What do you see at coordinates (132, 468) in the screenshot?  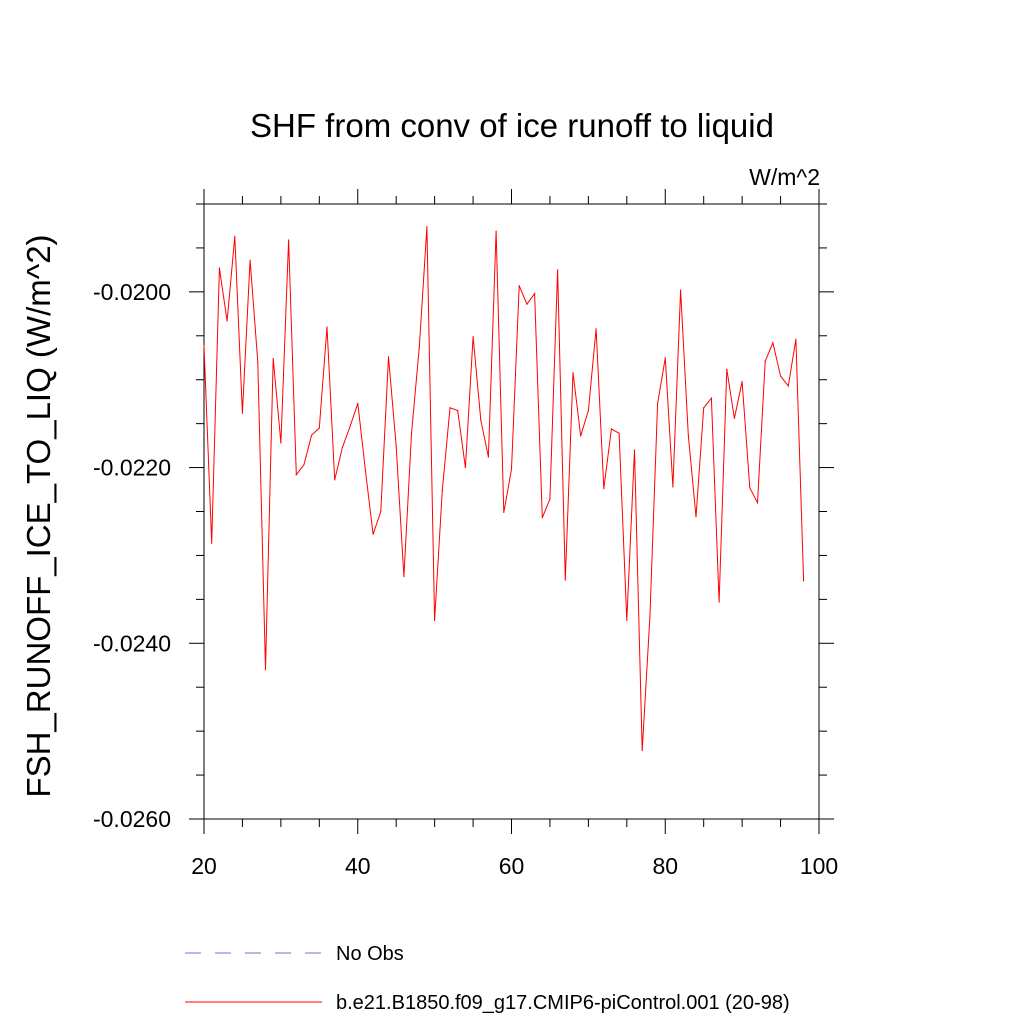 I see `y-tick-label: -0.0220` at bounding box center [132, 468].